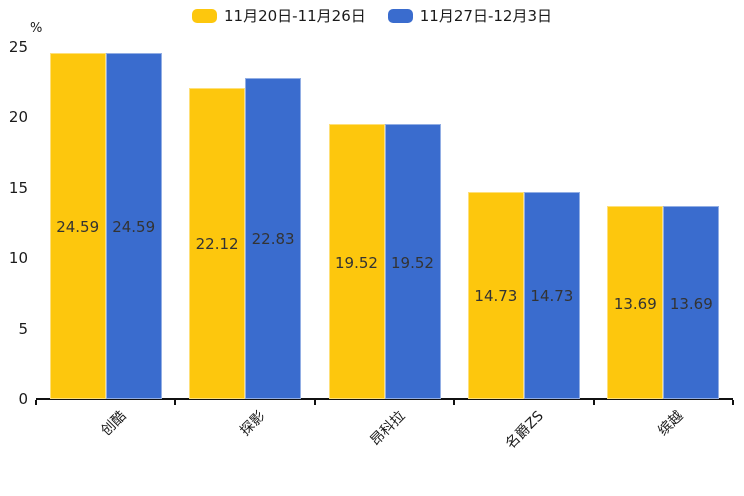 This screenshot has width=744, height=496. Describe the element at coordinates (525, 430) in the screenshot. I see `x-category-label-名爵ZS: 名爵ZS` at that location.